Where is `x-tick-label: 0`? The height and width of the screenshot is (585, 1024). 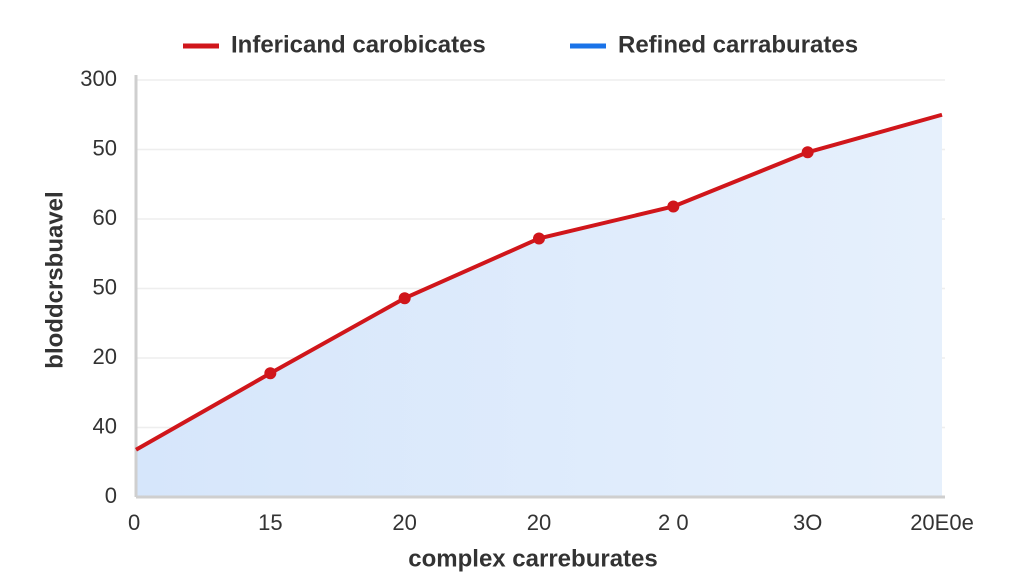 x-tick-label: 0 is located at coordinates (134, 522).